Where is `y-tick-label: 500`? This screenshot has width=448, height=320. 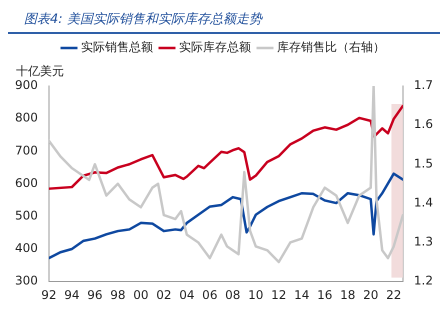
y-tick-label: 500 is located at coordinates (26, 215).